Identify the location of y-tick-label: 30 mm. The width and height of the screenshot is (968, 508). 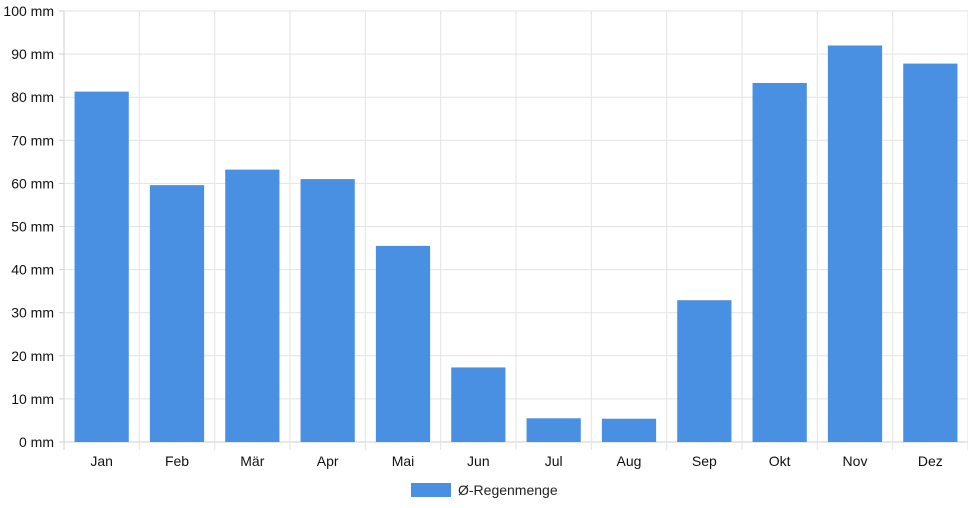
(32, 313).